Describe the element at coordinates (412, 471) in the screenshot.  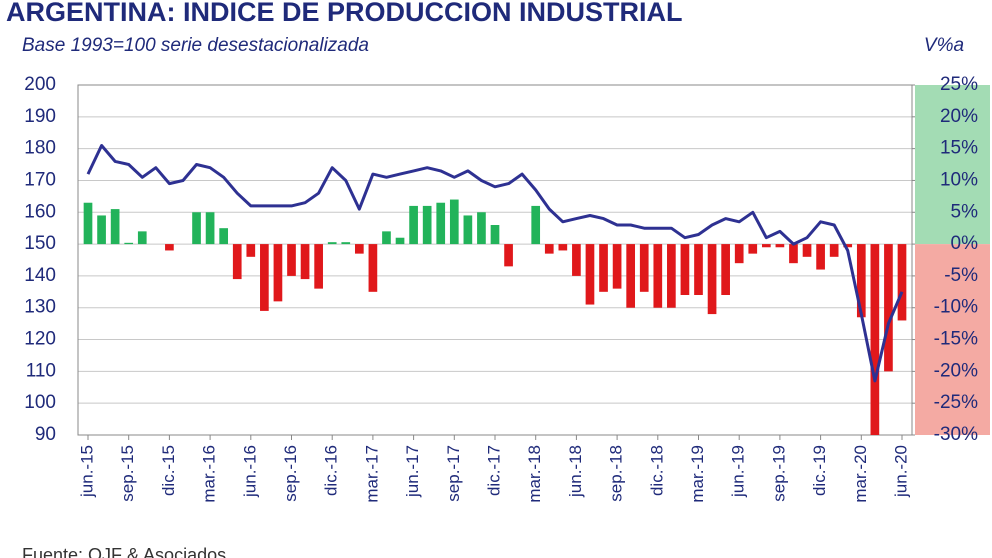
I see `x-tick-label: jun.-17` at that location.